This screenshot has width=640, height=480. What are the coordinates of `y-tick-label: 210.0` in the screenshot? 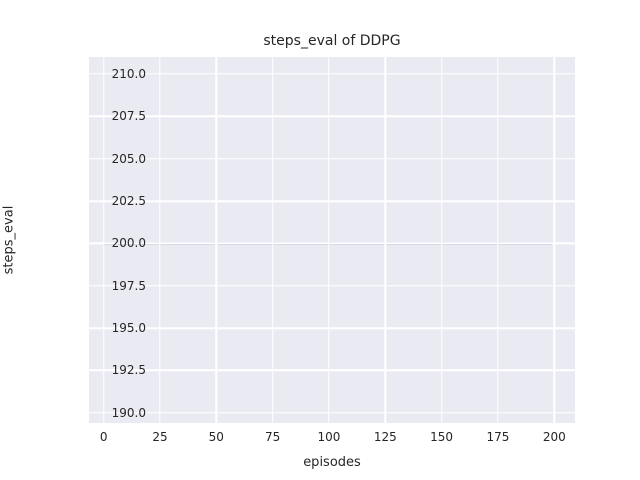 It's located at (128, 73).